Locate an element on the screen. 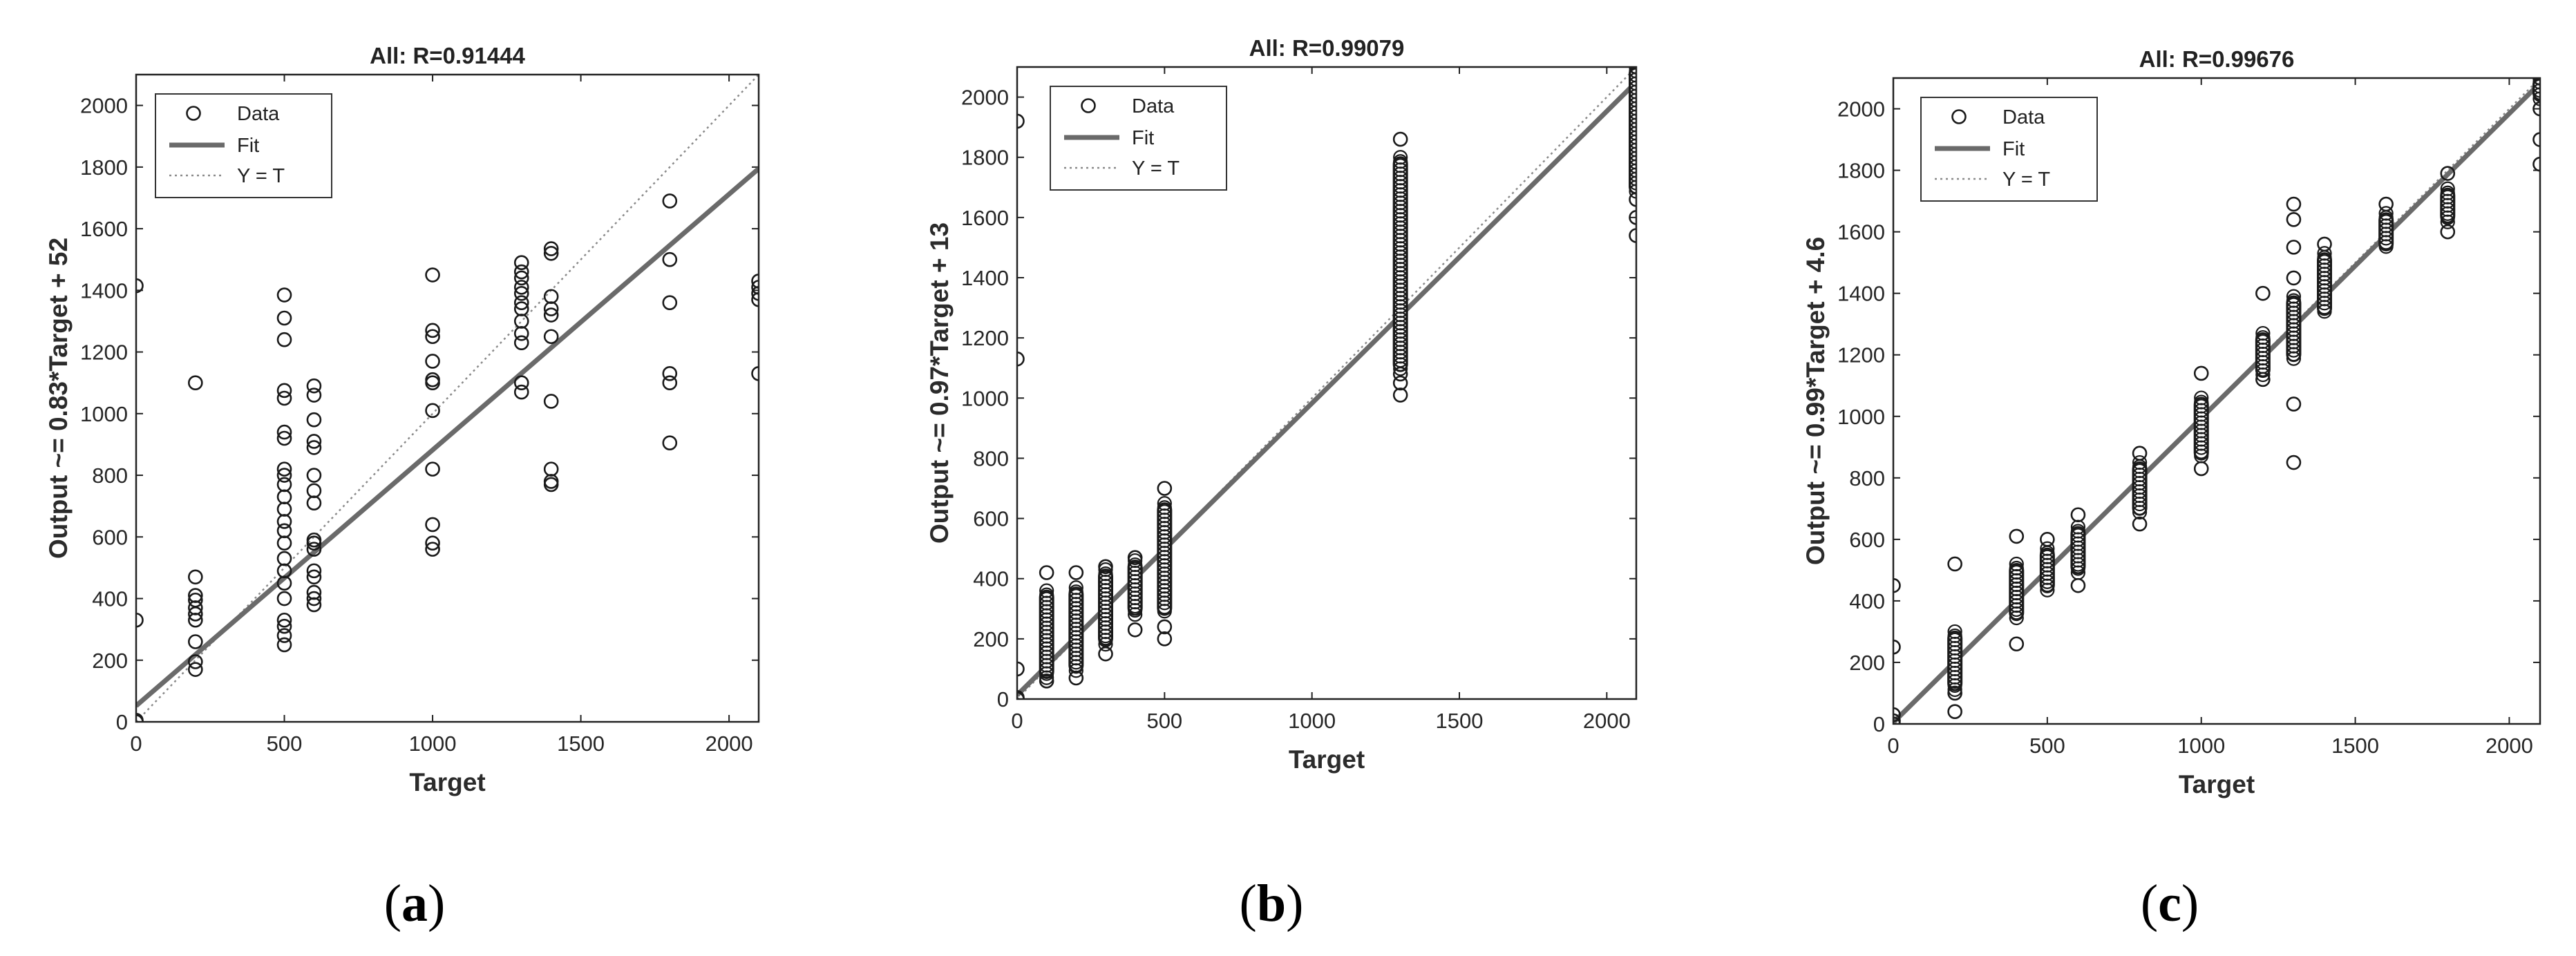 The image size is (2576, 956). y-tick-label: 200 is located at coordinates (1867, 663).